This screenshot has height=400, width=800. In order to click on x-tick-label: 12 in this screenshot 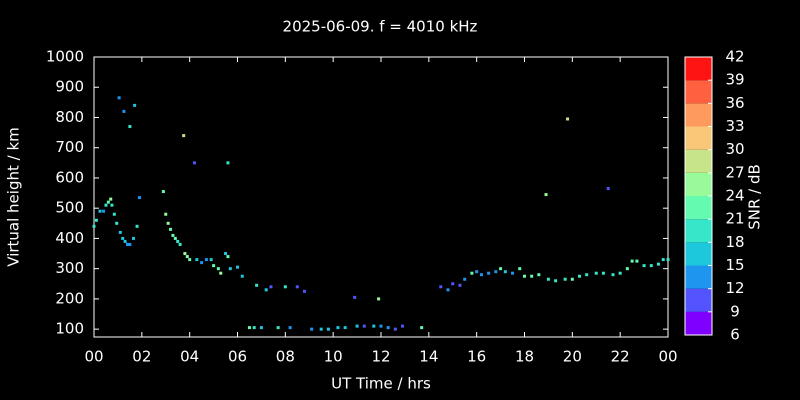, I will do `click(380, 357)`.